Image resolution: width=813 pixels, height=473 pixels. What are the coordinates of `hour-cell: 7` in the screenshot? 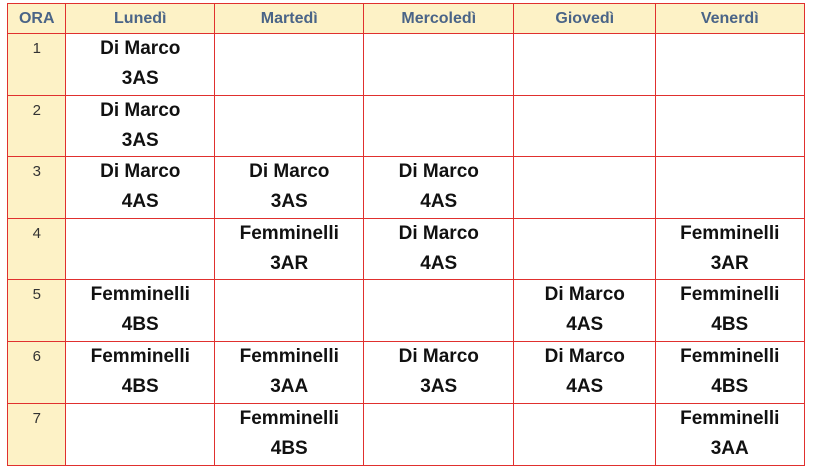 It's located at (37, 434).